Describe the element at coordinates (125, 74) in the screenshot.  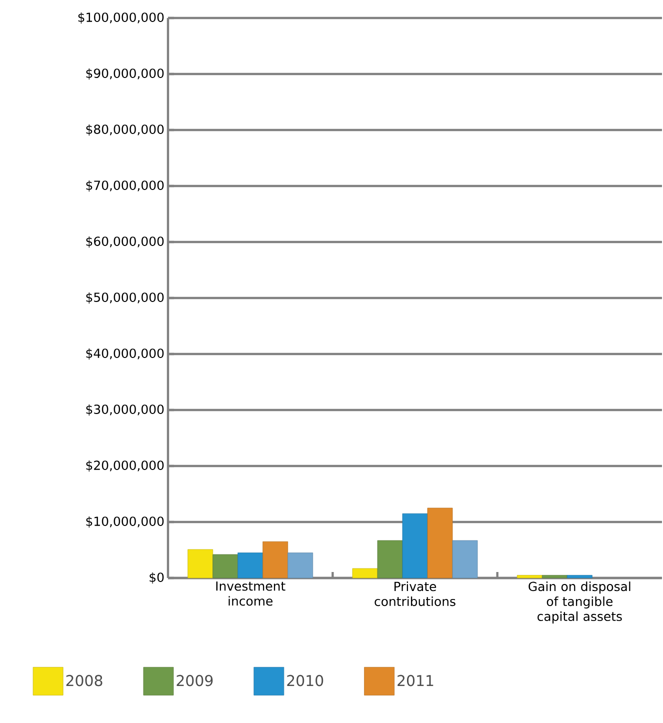
I see `y-tick-label: $90,000,000` at that location.